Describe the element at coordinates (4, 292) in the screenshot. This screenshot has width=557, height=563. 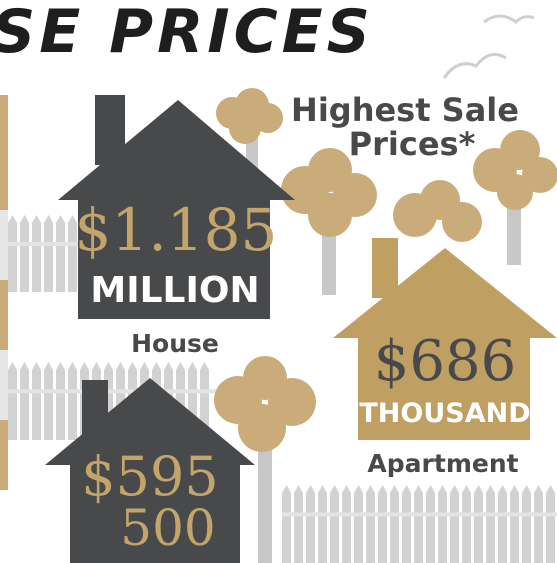
I see `left-stripes` at that location.